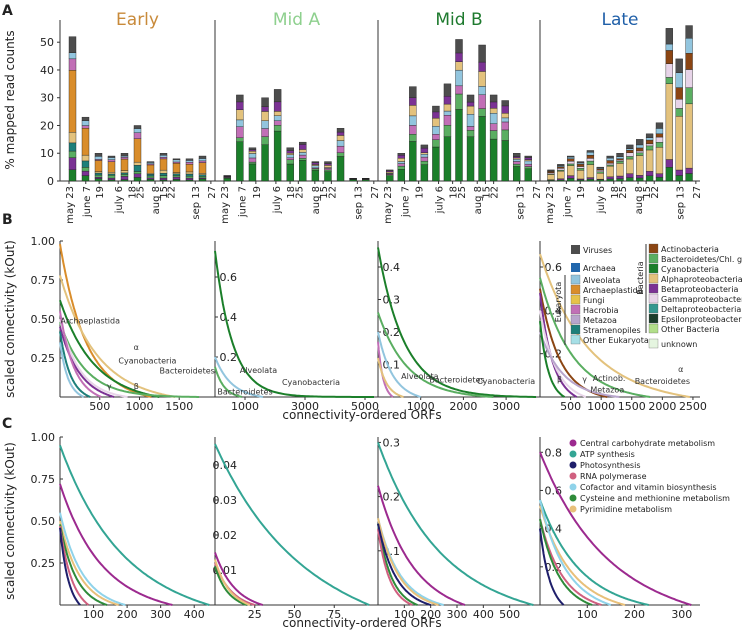  What do you see at coordinates (701, 259) in the screenshot?
I see `legend-label: Bacteroidetes/Chl. gr.` at bounding box center [701, 259].